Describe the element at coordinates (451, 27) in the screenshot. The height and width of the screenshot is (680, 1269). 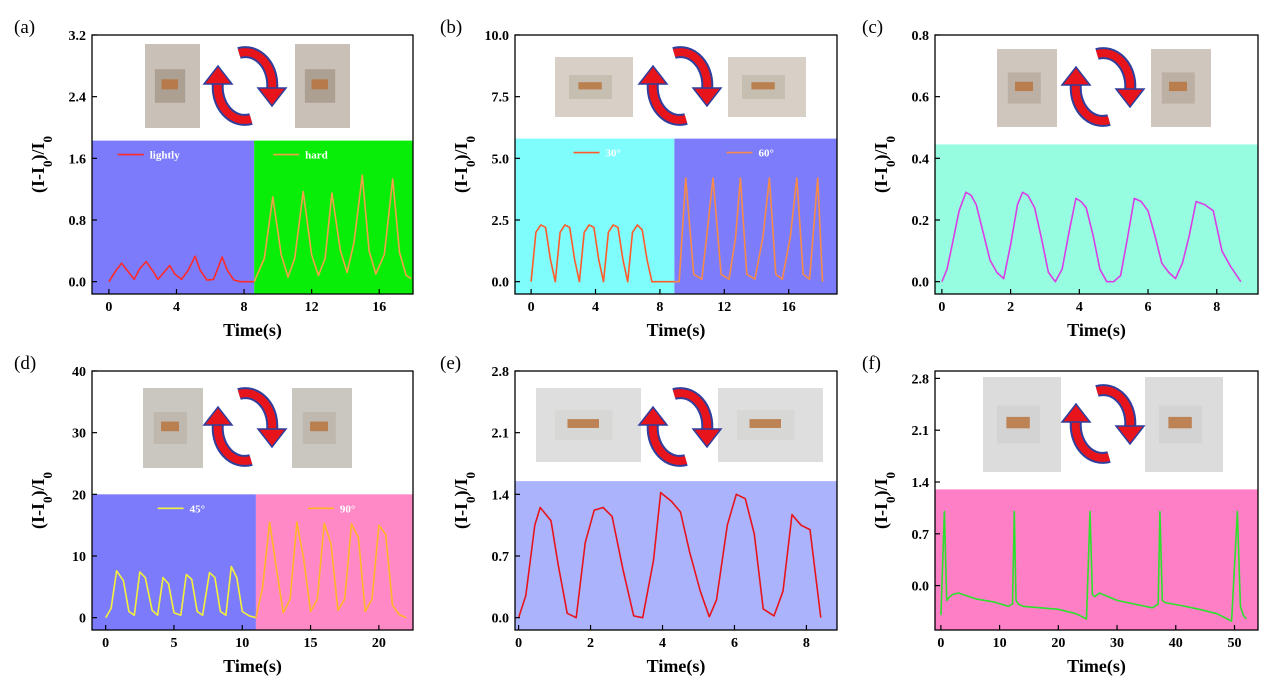
I see `panel-label: (b)` at that location.